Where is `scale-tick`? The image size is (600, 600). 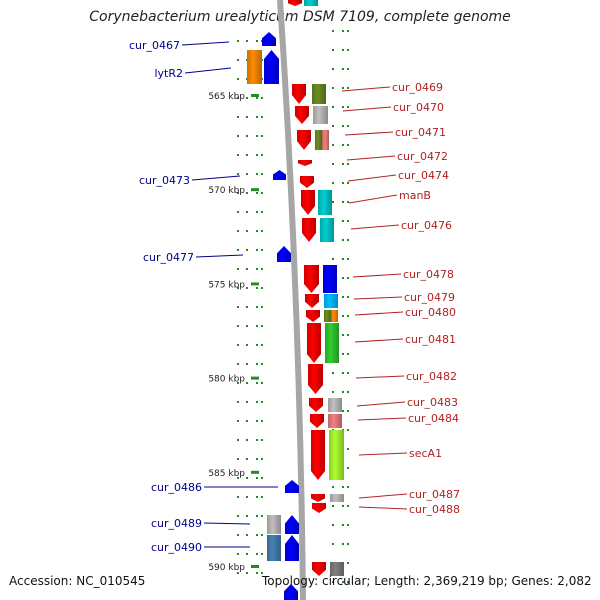 scale-tick is located at coordinates (255, 284).